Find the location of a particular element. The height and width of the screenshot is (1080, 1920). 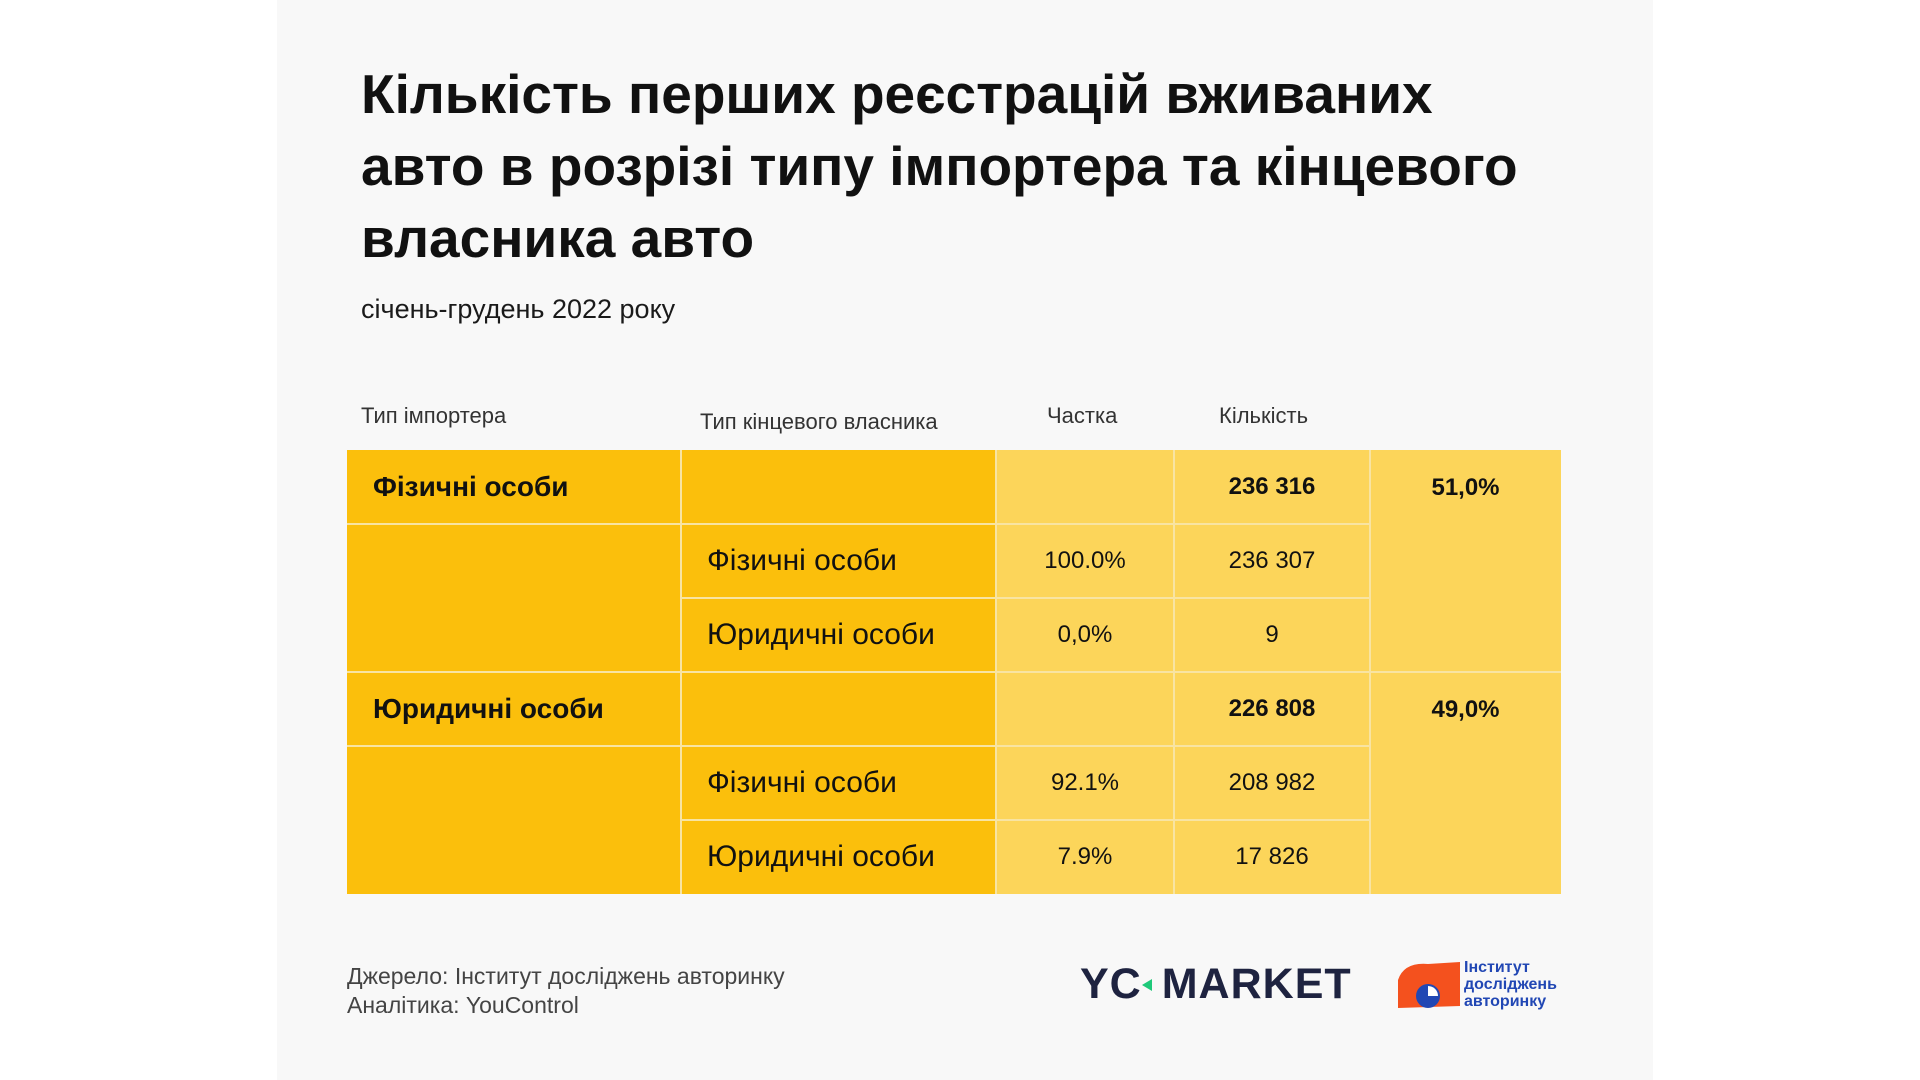

group-2-row-1-owner: Фізичні особи is located at coordinates (838, 783).